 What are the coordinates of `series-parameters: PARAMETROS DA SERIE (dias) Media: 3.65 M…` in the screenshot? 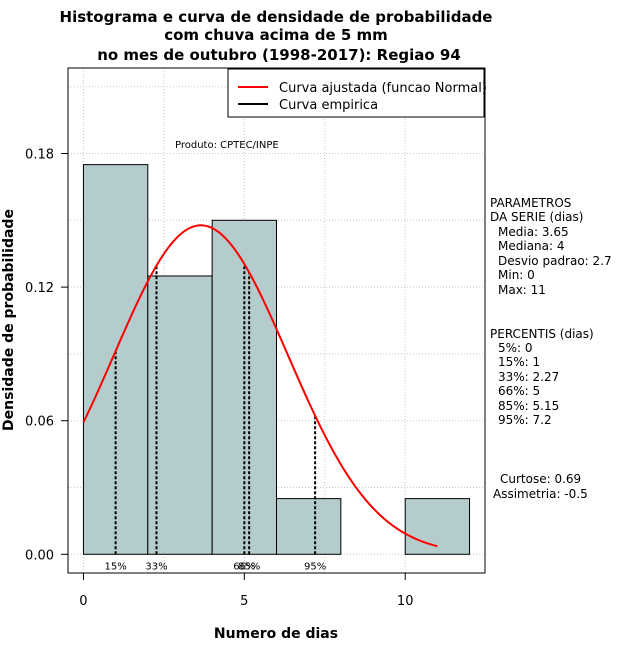 It's located at (551, 246).